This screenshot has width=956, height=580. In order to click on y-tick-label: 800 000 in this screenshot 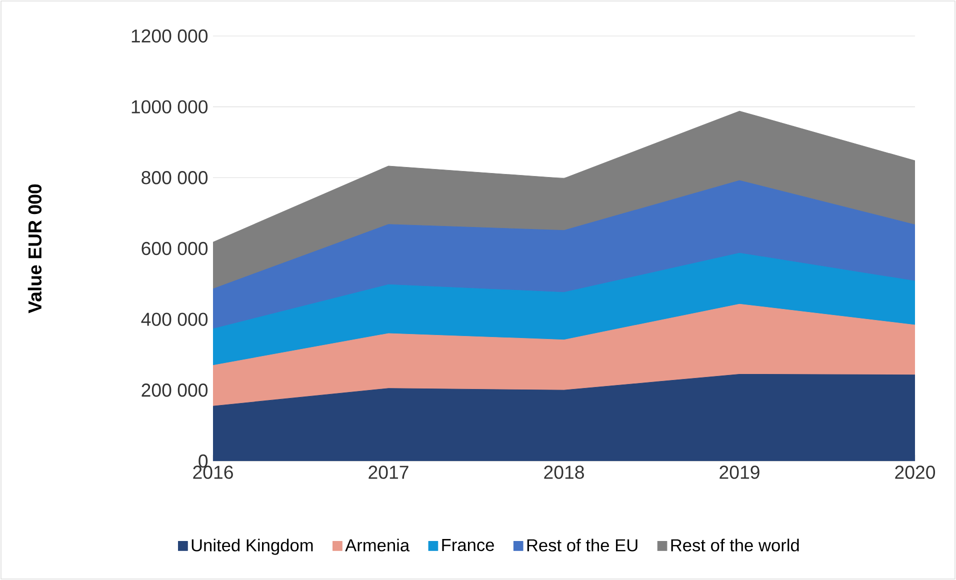, I will do `click(175, 177)`.